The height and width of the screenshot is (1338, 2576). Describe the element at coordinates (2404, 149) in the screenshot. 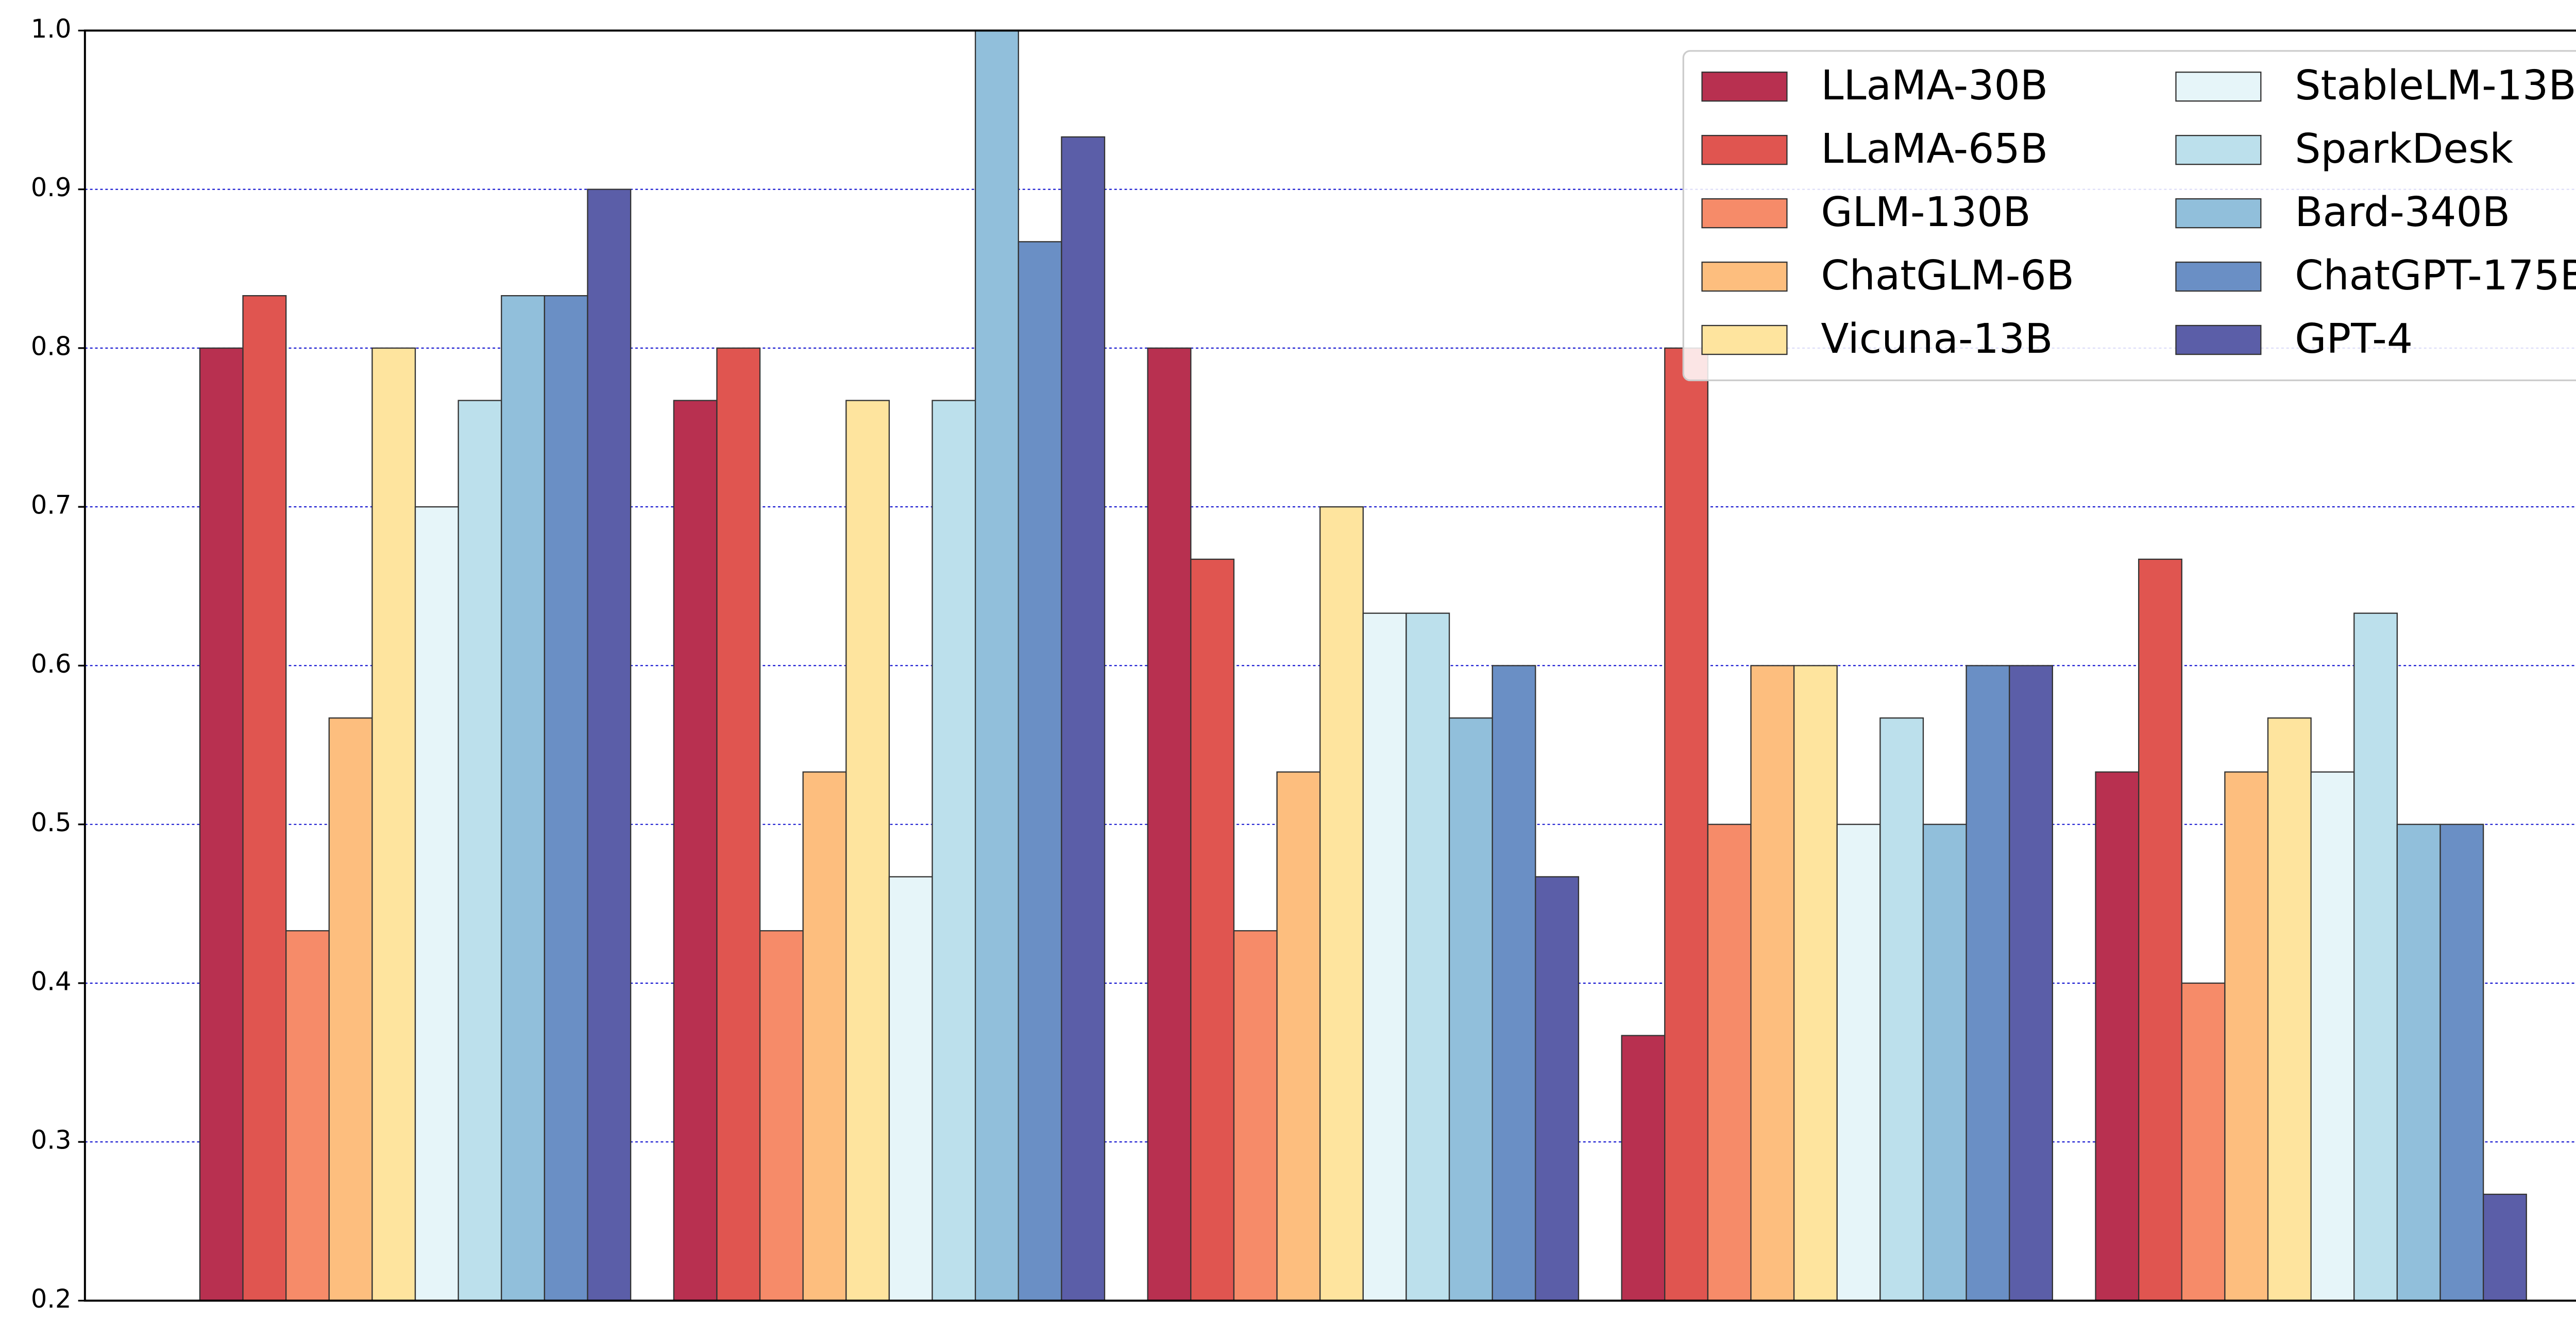

I see `legend-label: SparkDesk` at that location.